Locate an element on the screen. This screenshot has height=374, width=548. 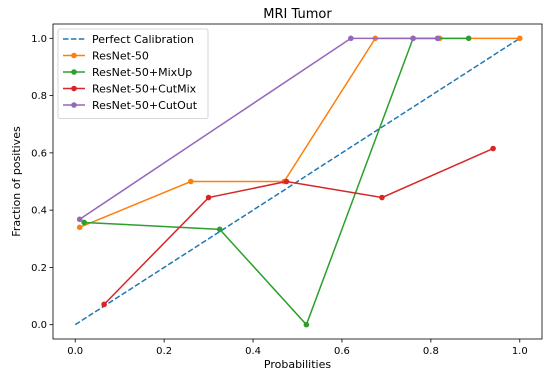
legend-item: ResNet-50+MixUp is located at coordinates (127, 72).